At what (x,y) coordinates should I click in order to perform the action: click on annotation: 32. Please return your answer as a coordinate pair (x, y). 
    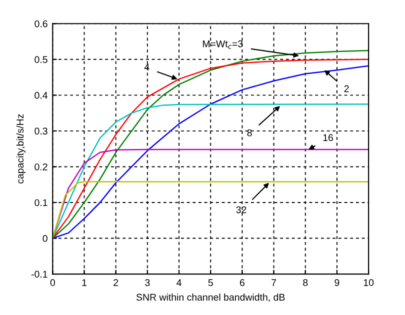
    Looking at the image, I should click on (241, 210).